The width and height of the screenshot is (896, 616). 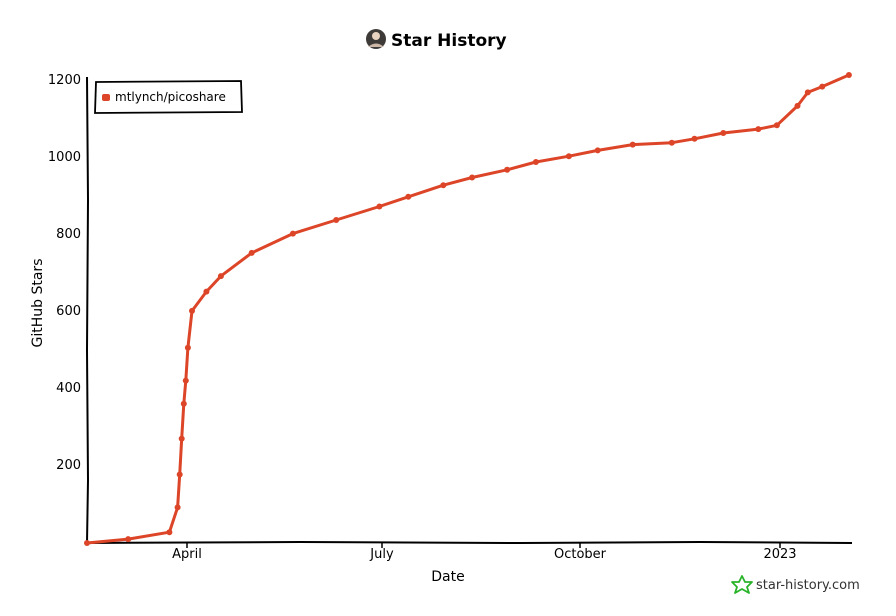 I want to click on legend-box, so click(x=168, y=97).